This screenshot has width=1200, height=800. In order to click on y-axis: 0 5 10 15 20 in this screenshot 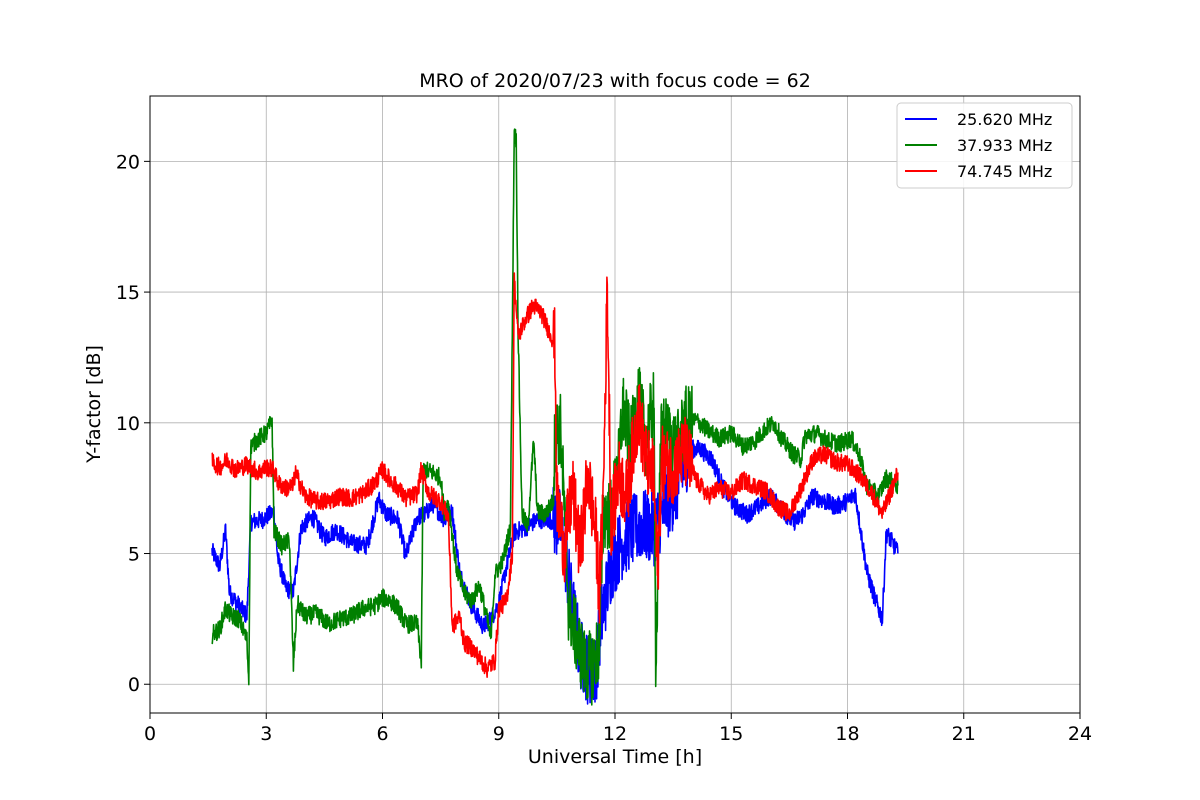, I will do `click(133, 423)`.